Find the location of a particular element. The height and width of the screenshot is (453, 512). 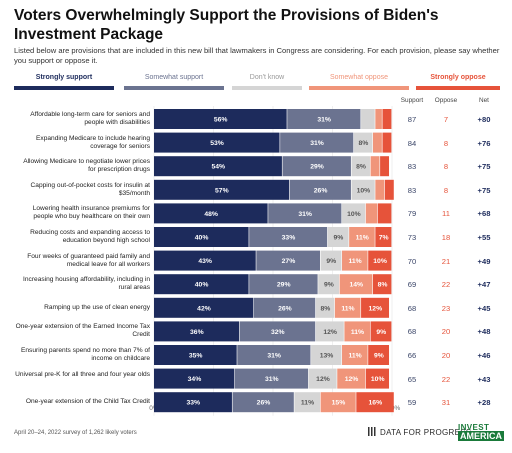

bar-value-label: 14% is located at coordinates (356, 285).